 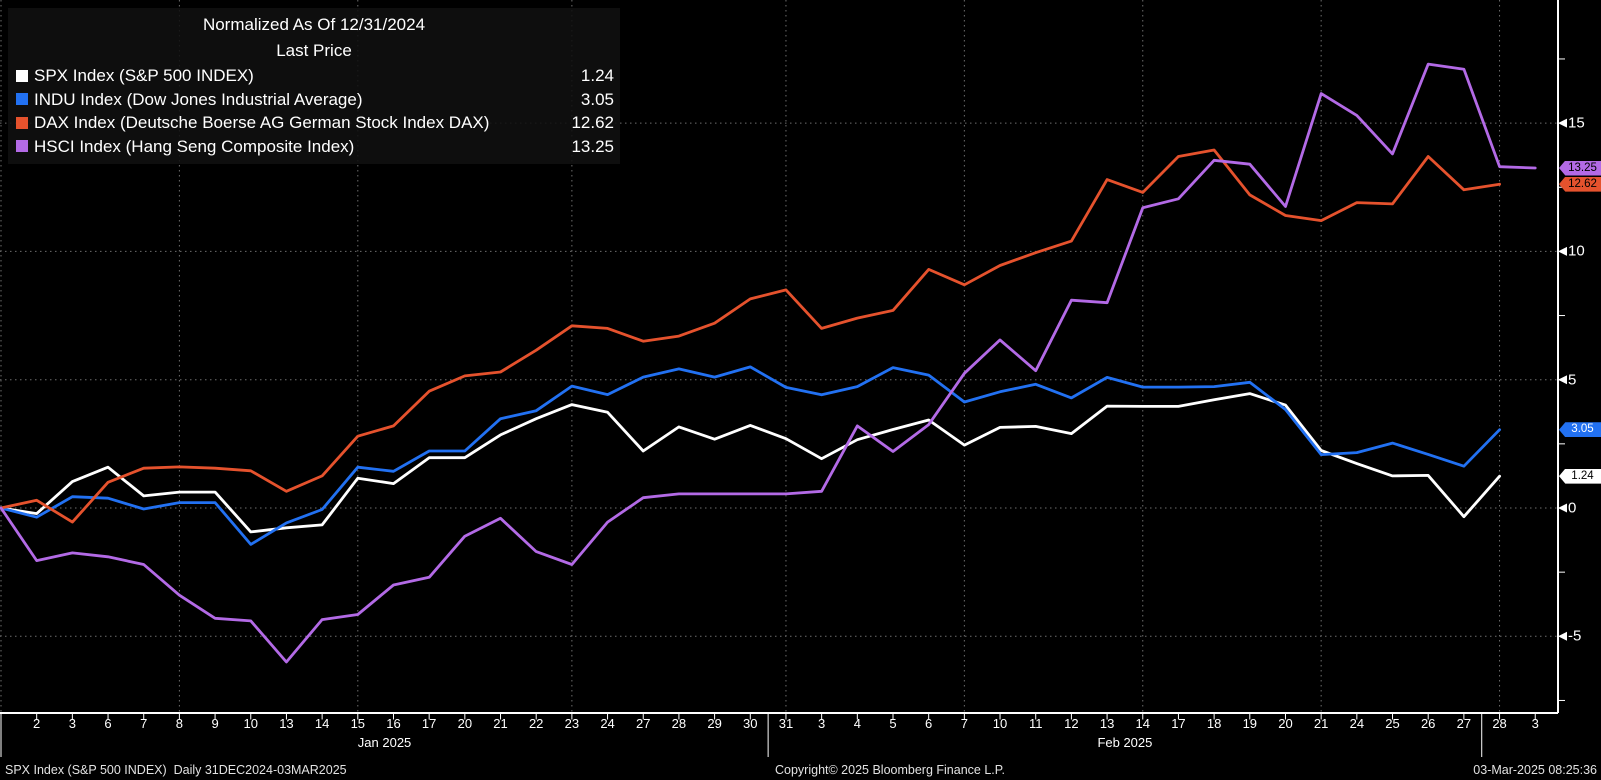 What do you see at coordinates (22, 122) in the screenshot?
I see `dax-series-swatch-icon` at bounding box center [22, 122].